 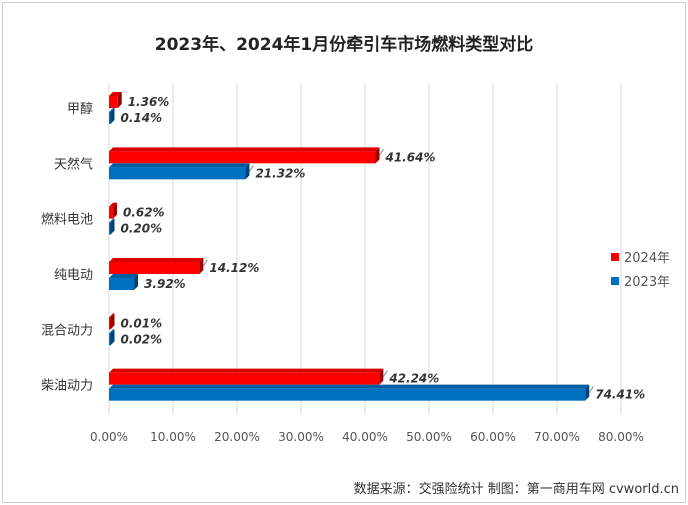 I want to click on bar-2023: 21.32%, so click(x=207, y=171).